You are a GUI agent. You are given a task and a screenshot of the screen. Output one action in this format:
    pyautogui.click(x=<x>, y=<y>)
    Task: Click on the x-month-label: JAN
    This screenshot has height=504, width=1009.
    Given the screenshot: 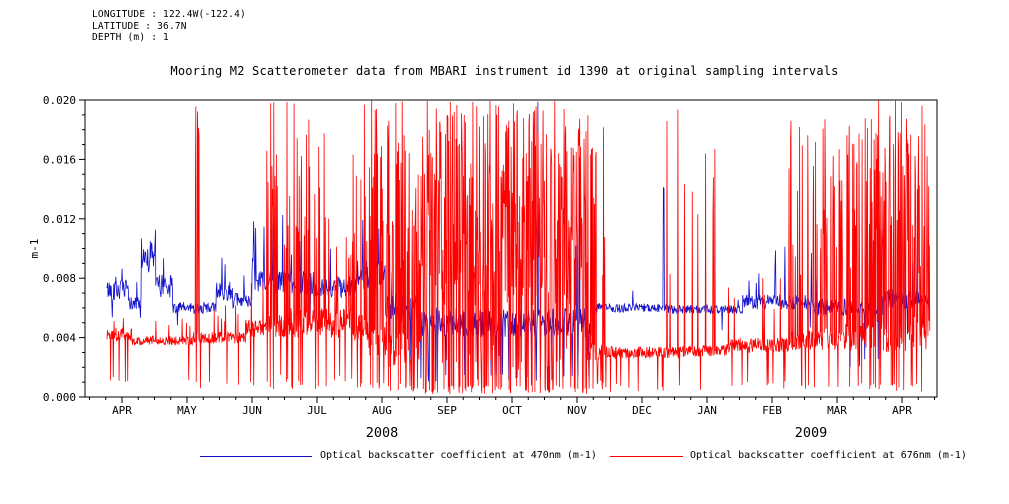 What is the action you would take?
    pyautogui.click(x=707, y=410)
    